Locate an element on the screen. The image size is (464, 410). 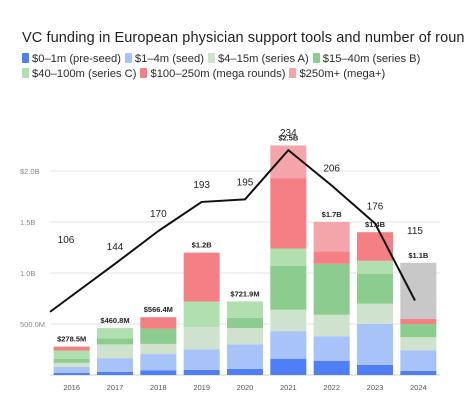
x-tick-label: 2017 is located at coordinates (115, 387).